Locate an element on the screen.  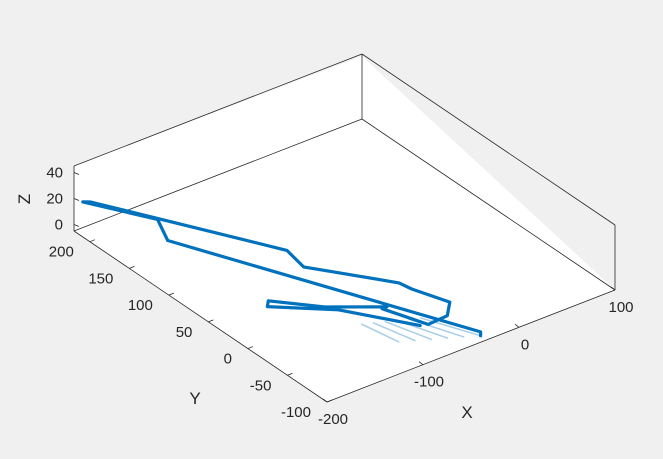
box-edge-back-y is located at coordinates (488, 204).